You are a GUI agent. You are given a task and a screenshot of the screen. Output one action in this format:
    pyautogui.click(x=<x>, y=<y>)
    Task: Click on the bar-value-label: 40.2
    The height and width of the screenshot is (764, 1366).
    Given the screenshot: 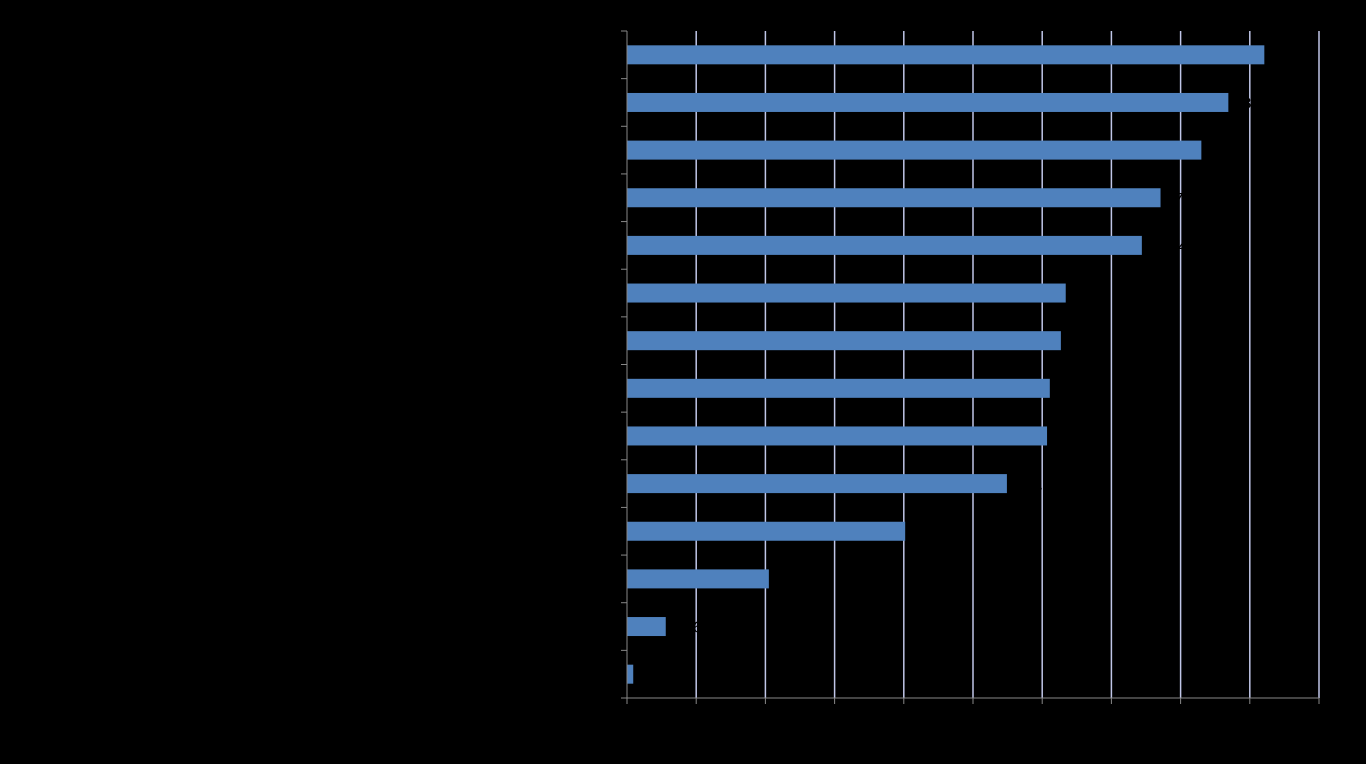 What is the action you would take?
    pyautogui.click(x=934, y=532)
    